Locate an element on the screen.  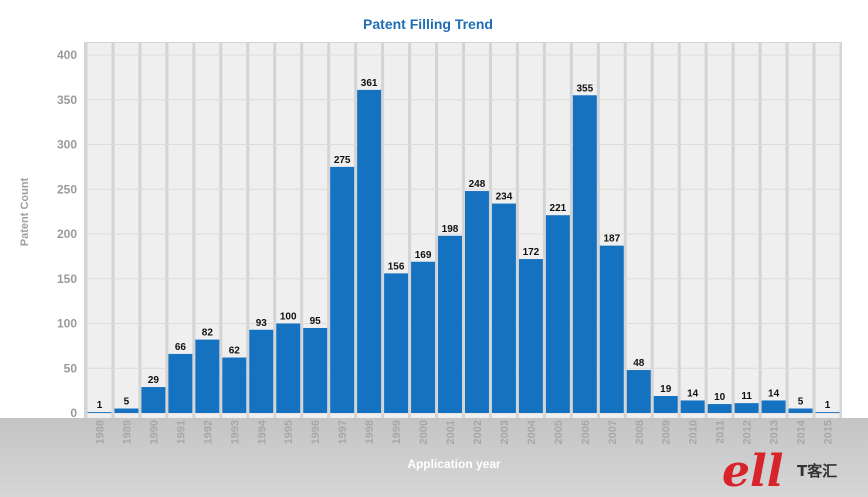
x-tick-label: 1996 is located at coordinates (316, 432).